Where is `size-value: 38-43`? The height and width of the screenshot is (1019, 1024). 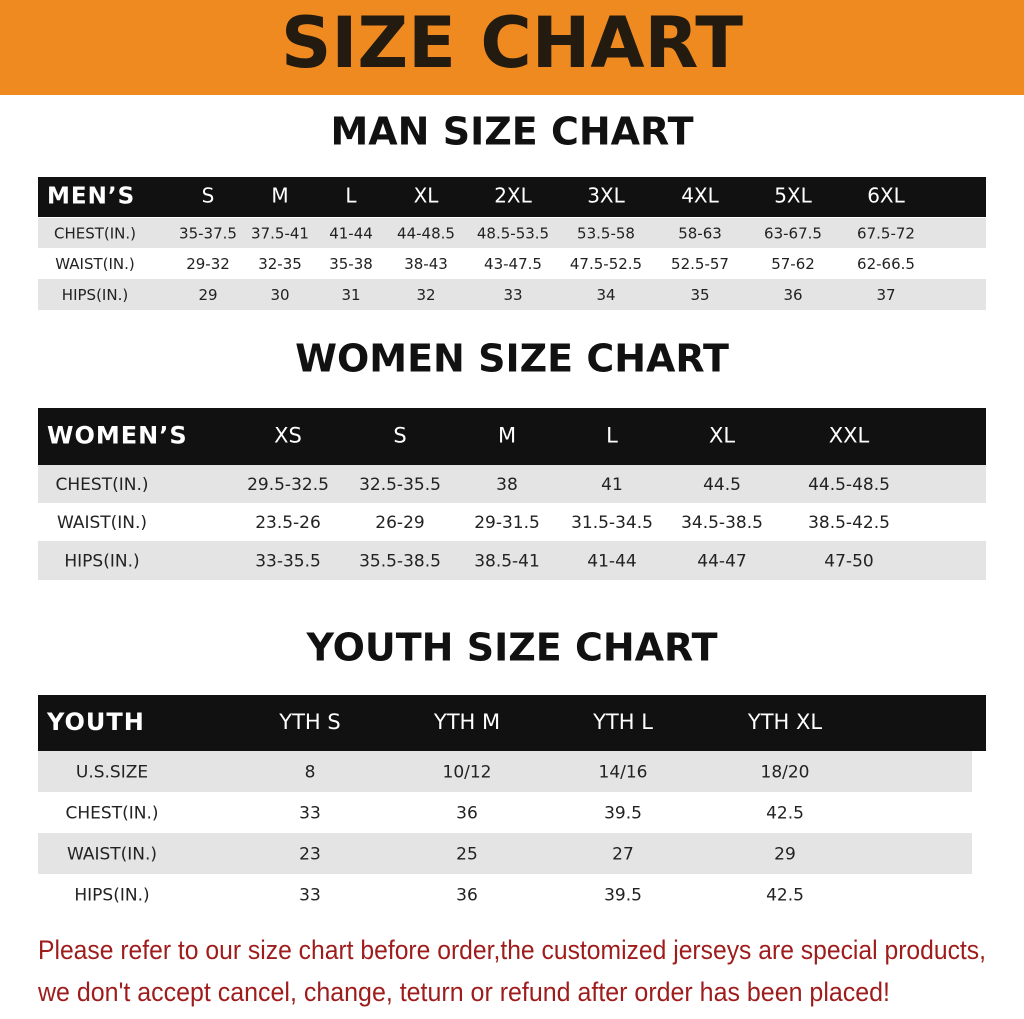 size-value: 38-43 is located at coordinates (426, 264).